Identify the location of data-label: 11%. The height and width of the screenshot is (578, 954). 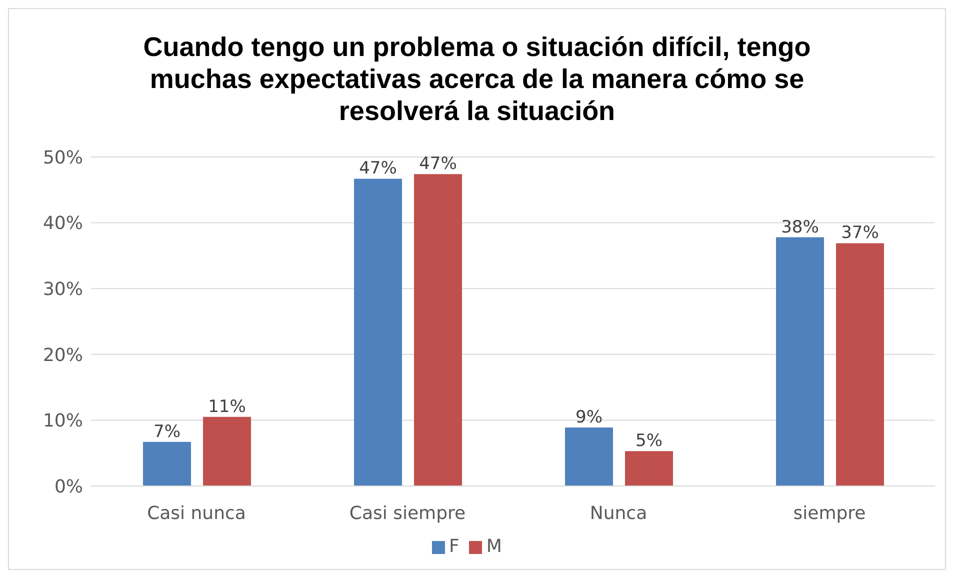
(227, 406).